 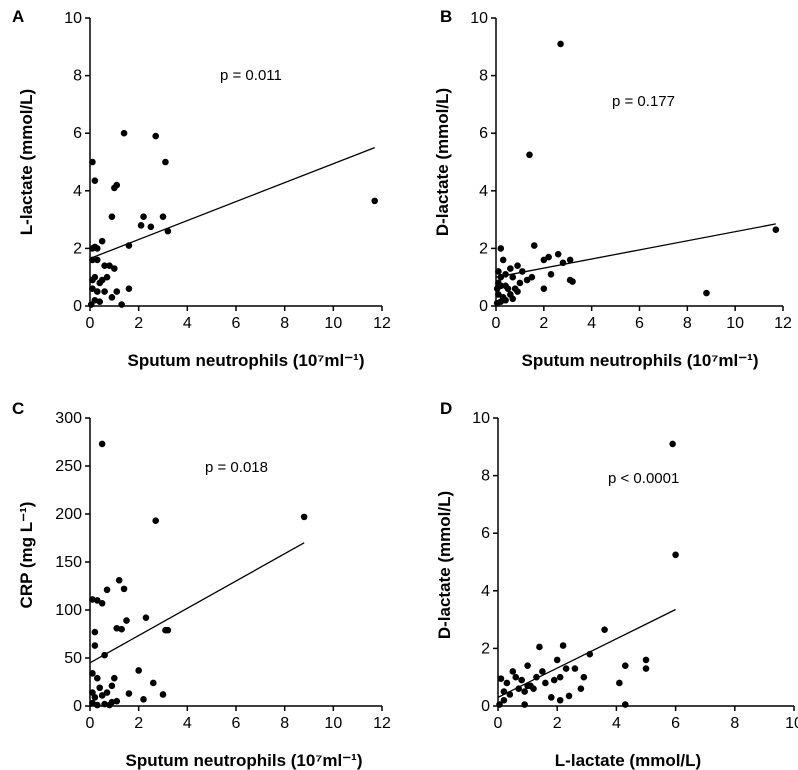 I want to click on x-tick-label: 10, so click(x=333, y=723).